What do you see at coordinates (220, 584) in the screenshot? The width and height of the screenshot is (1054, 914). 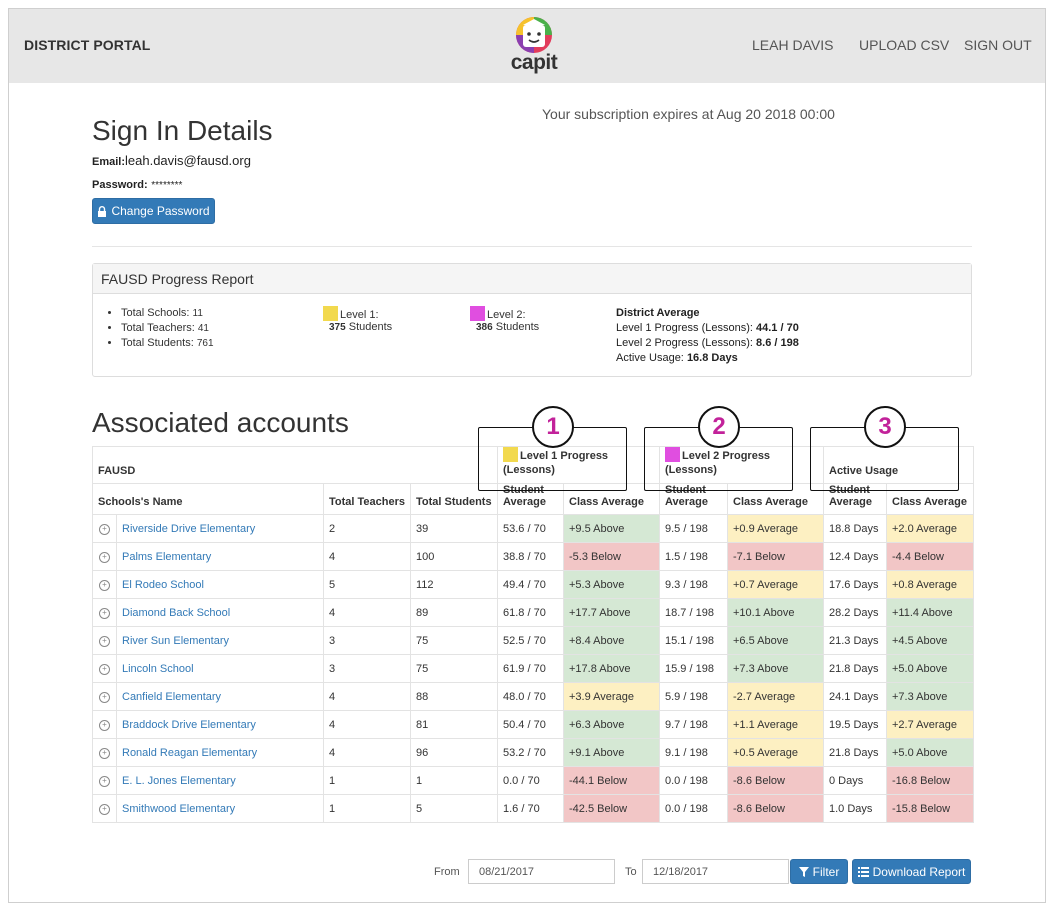 I see `school-name-cell: El Rodeo School` at bounding box center [220, 584].